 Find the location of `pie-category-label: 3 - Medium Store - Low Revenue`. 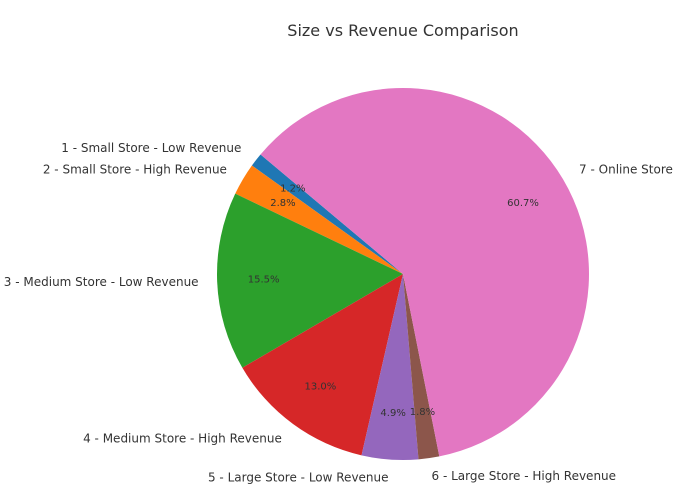

pie-category-label: 3 - Medium Store - Low Revenue is located at coordinates (101, 282).